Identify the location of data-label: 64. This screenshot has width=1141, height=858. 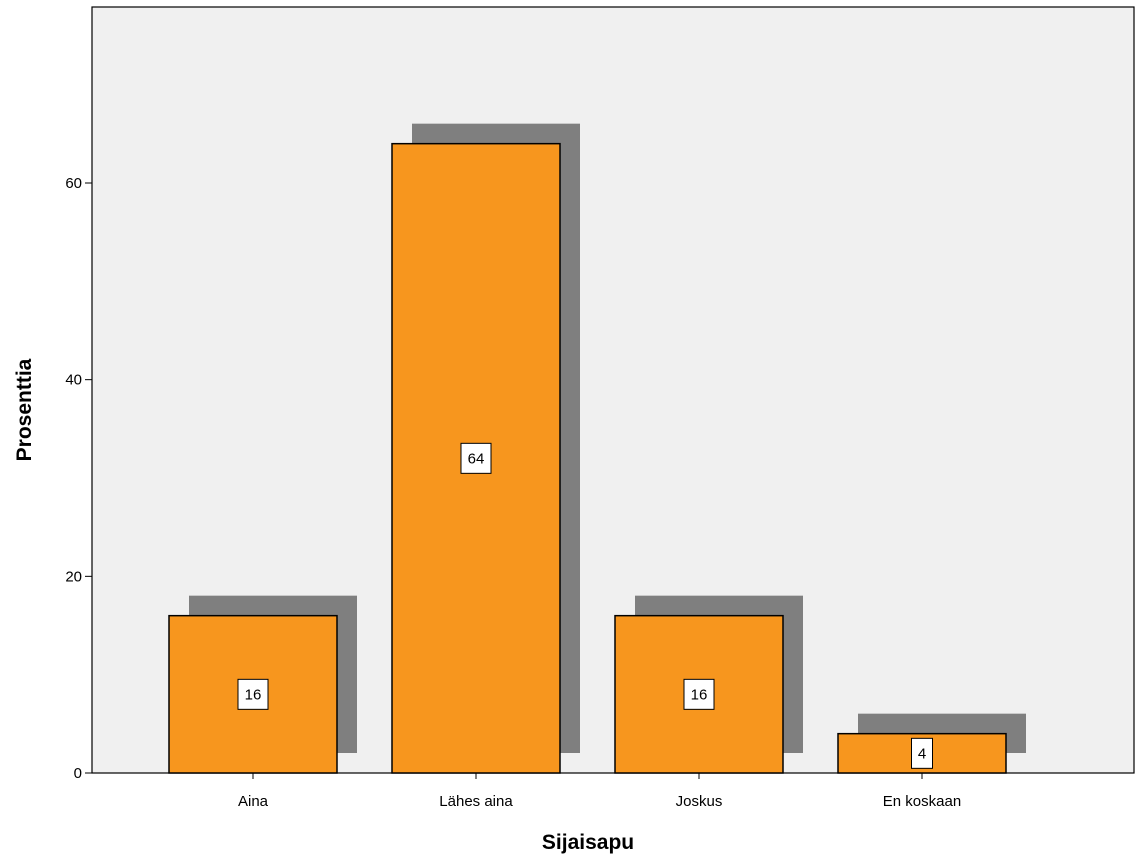
(476, 458).